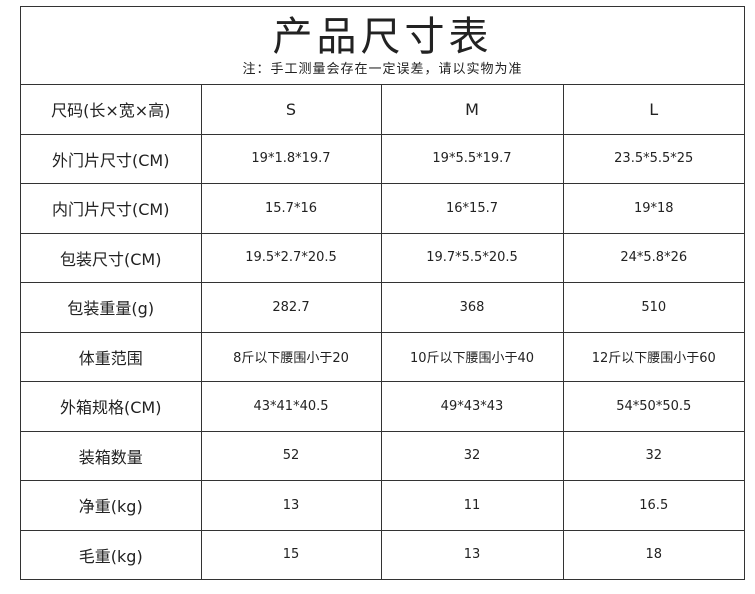  I want to click on table-cell: 43*41*40.5, so click(291, 406).